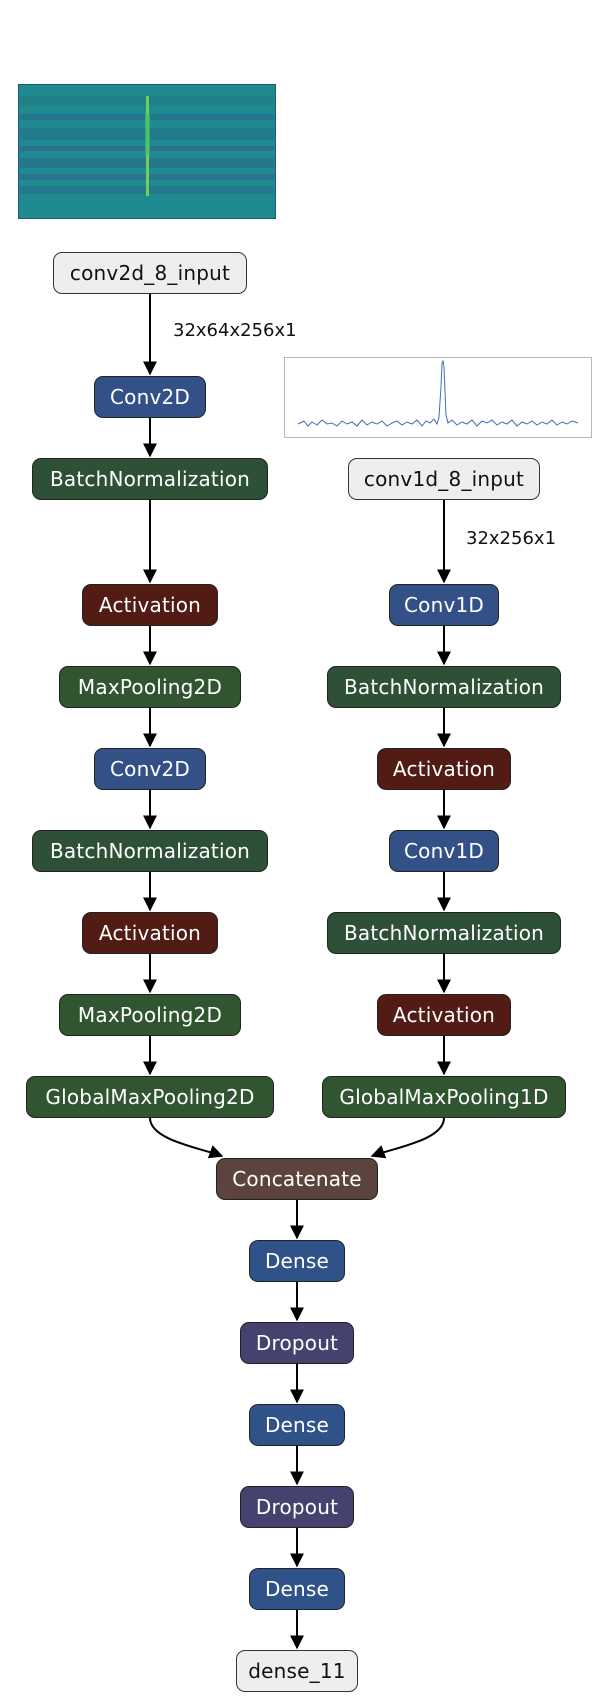 Image resolution: width=594 pixels, height=1700 pixels. Describe the element at coordinates (444, 769) in the screenshot. I see `node-activation-1d-1: Activation` at that location.